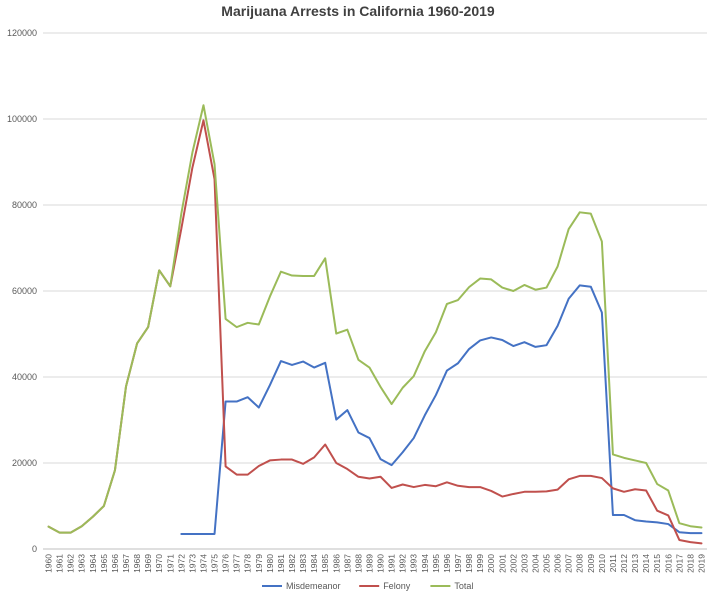 The image size is (717, 601). Describe the element at coordinates (524, 563) in the screenshot. I see `x-tick-label: 2003` at that location.